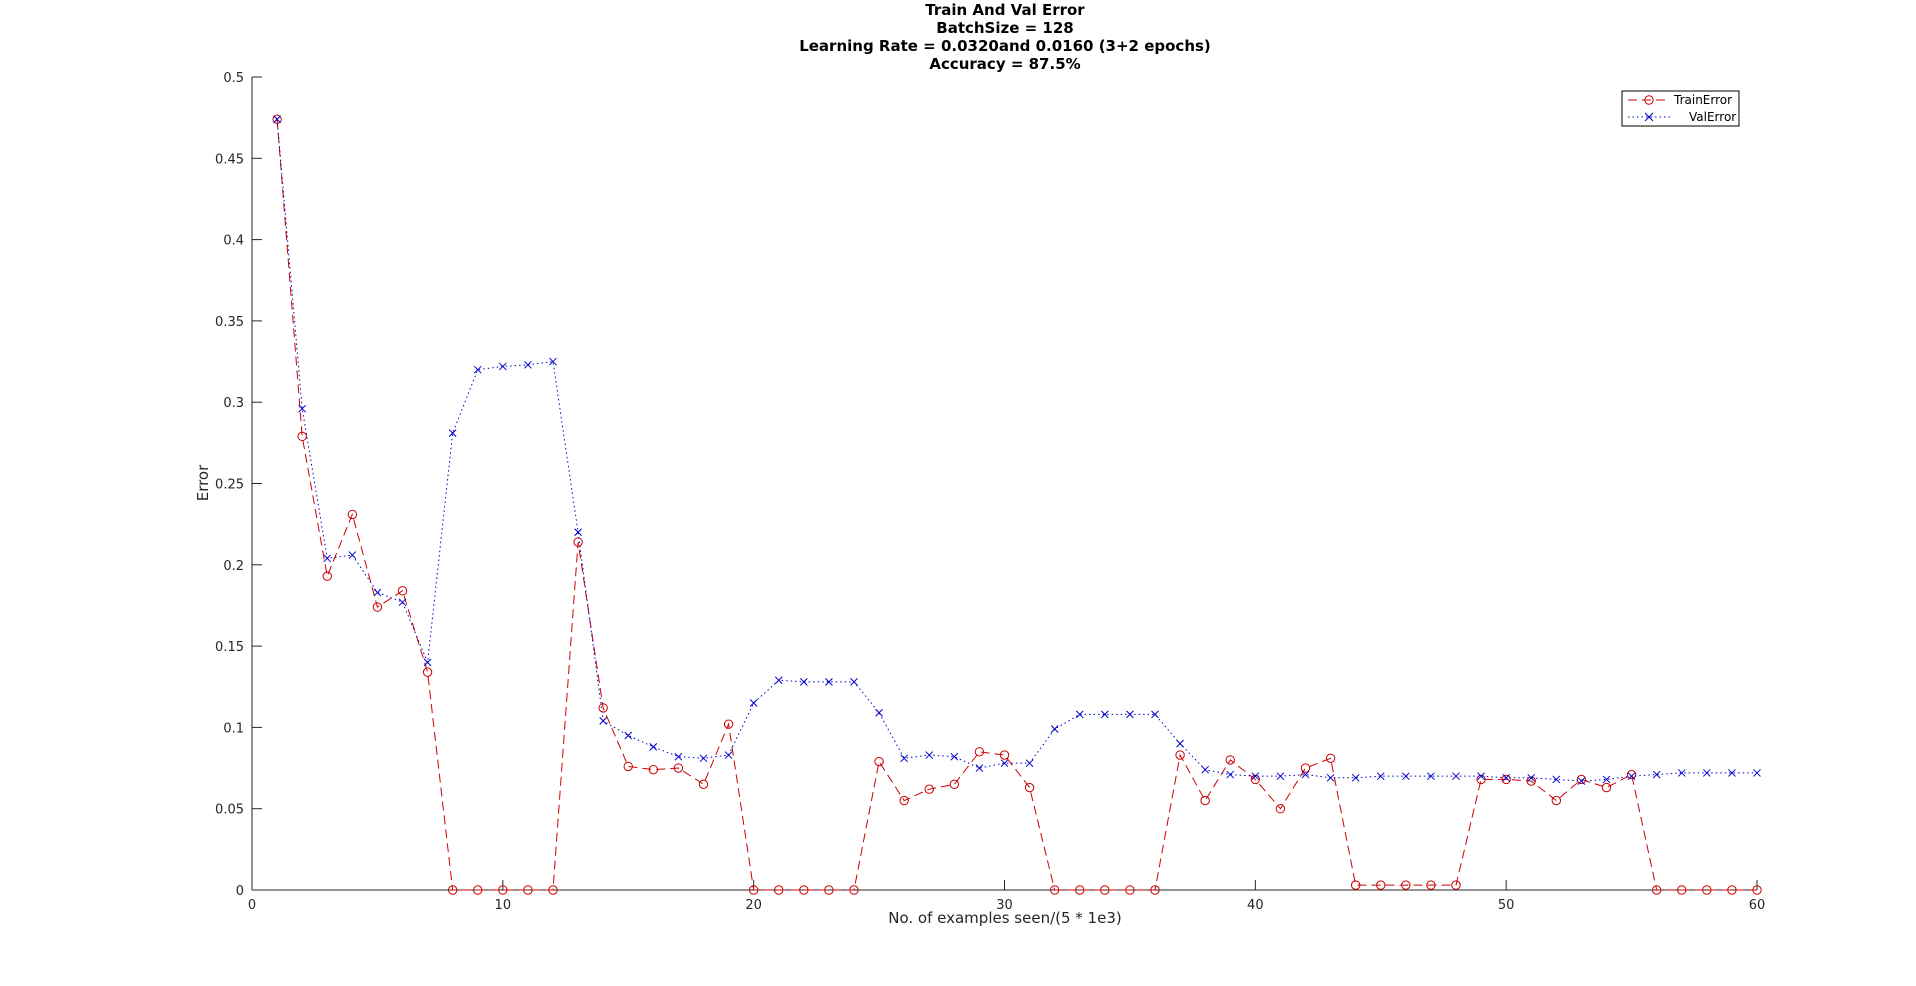 Image resolution: width=1916 pixels, height=986 pixels. I want to click on x-tick-label: 20, so click(753, 905).